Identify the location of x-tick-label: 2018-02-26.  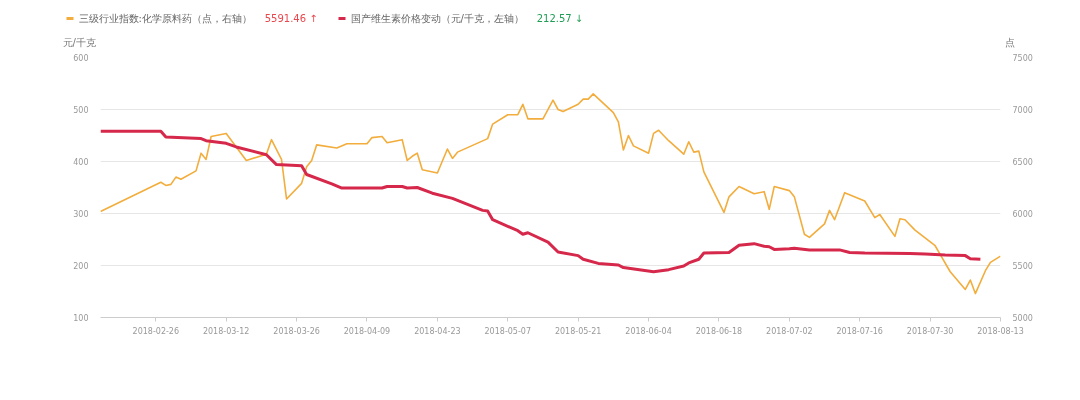
(156, 331).